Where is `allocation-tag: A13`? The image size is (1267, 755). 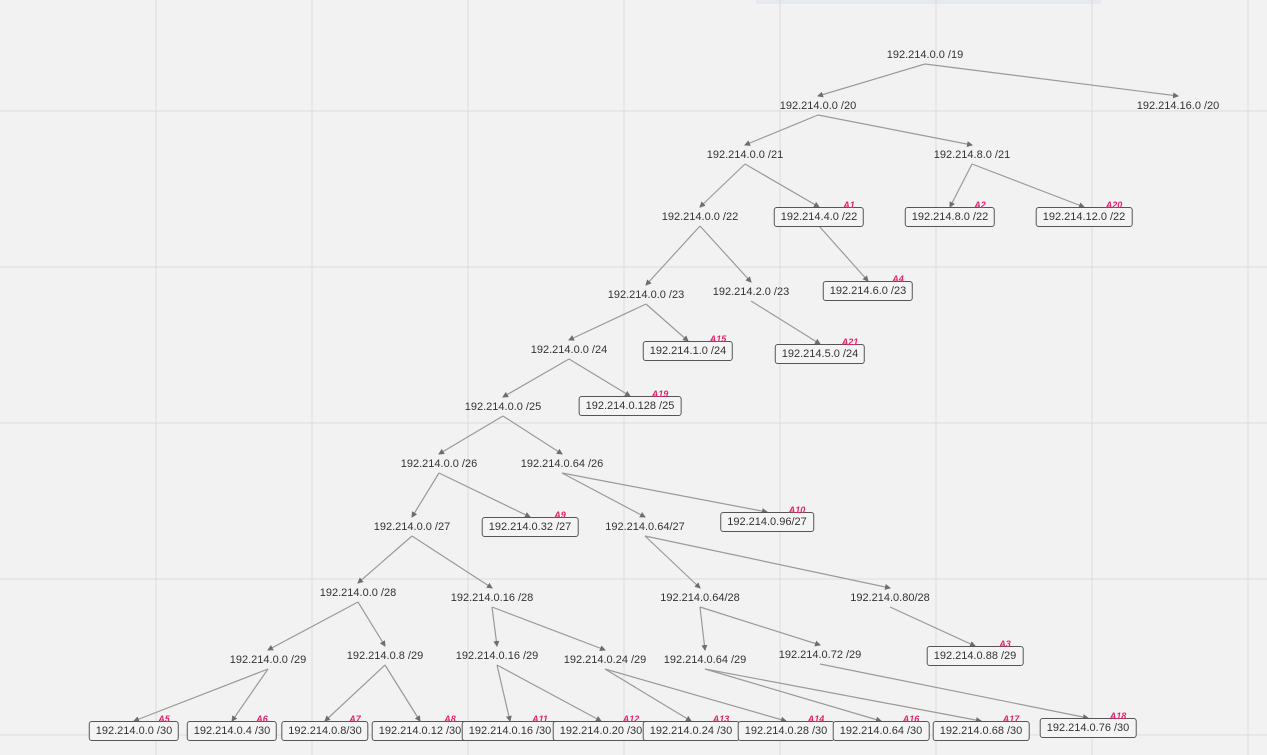
allocation-tag: A13 is located at coordinates (721, 719).